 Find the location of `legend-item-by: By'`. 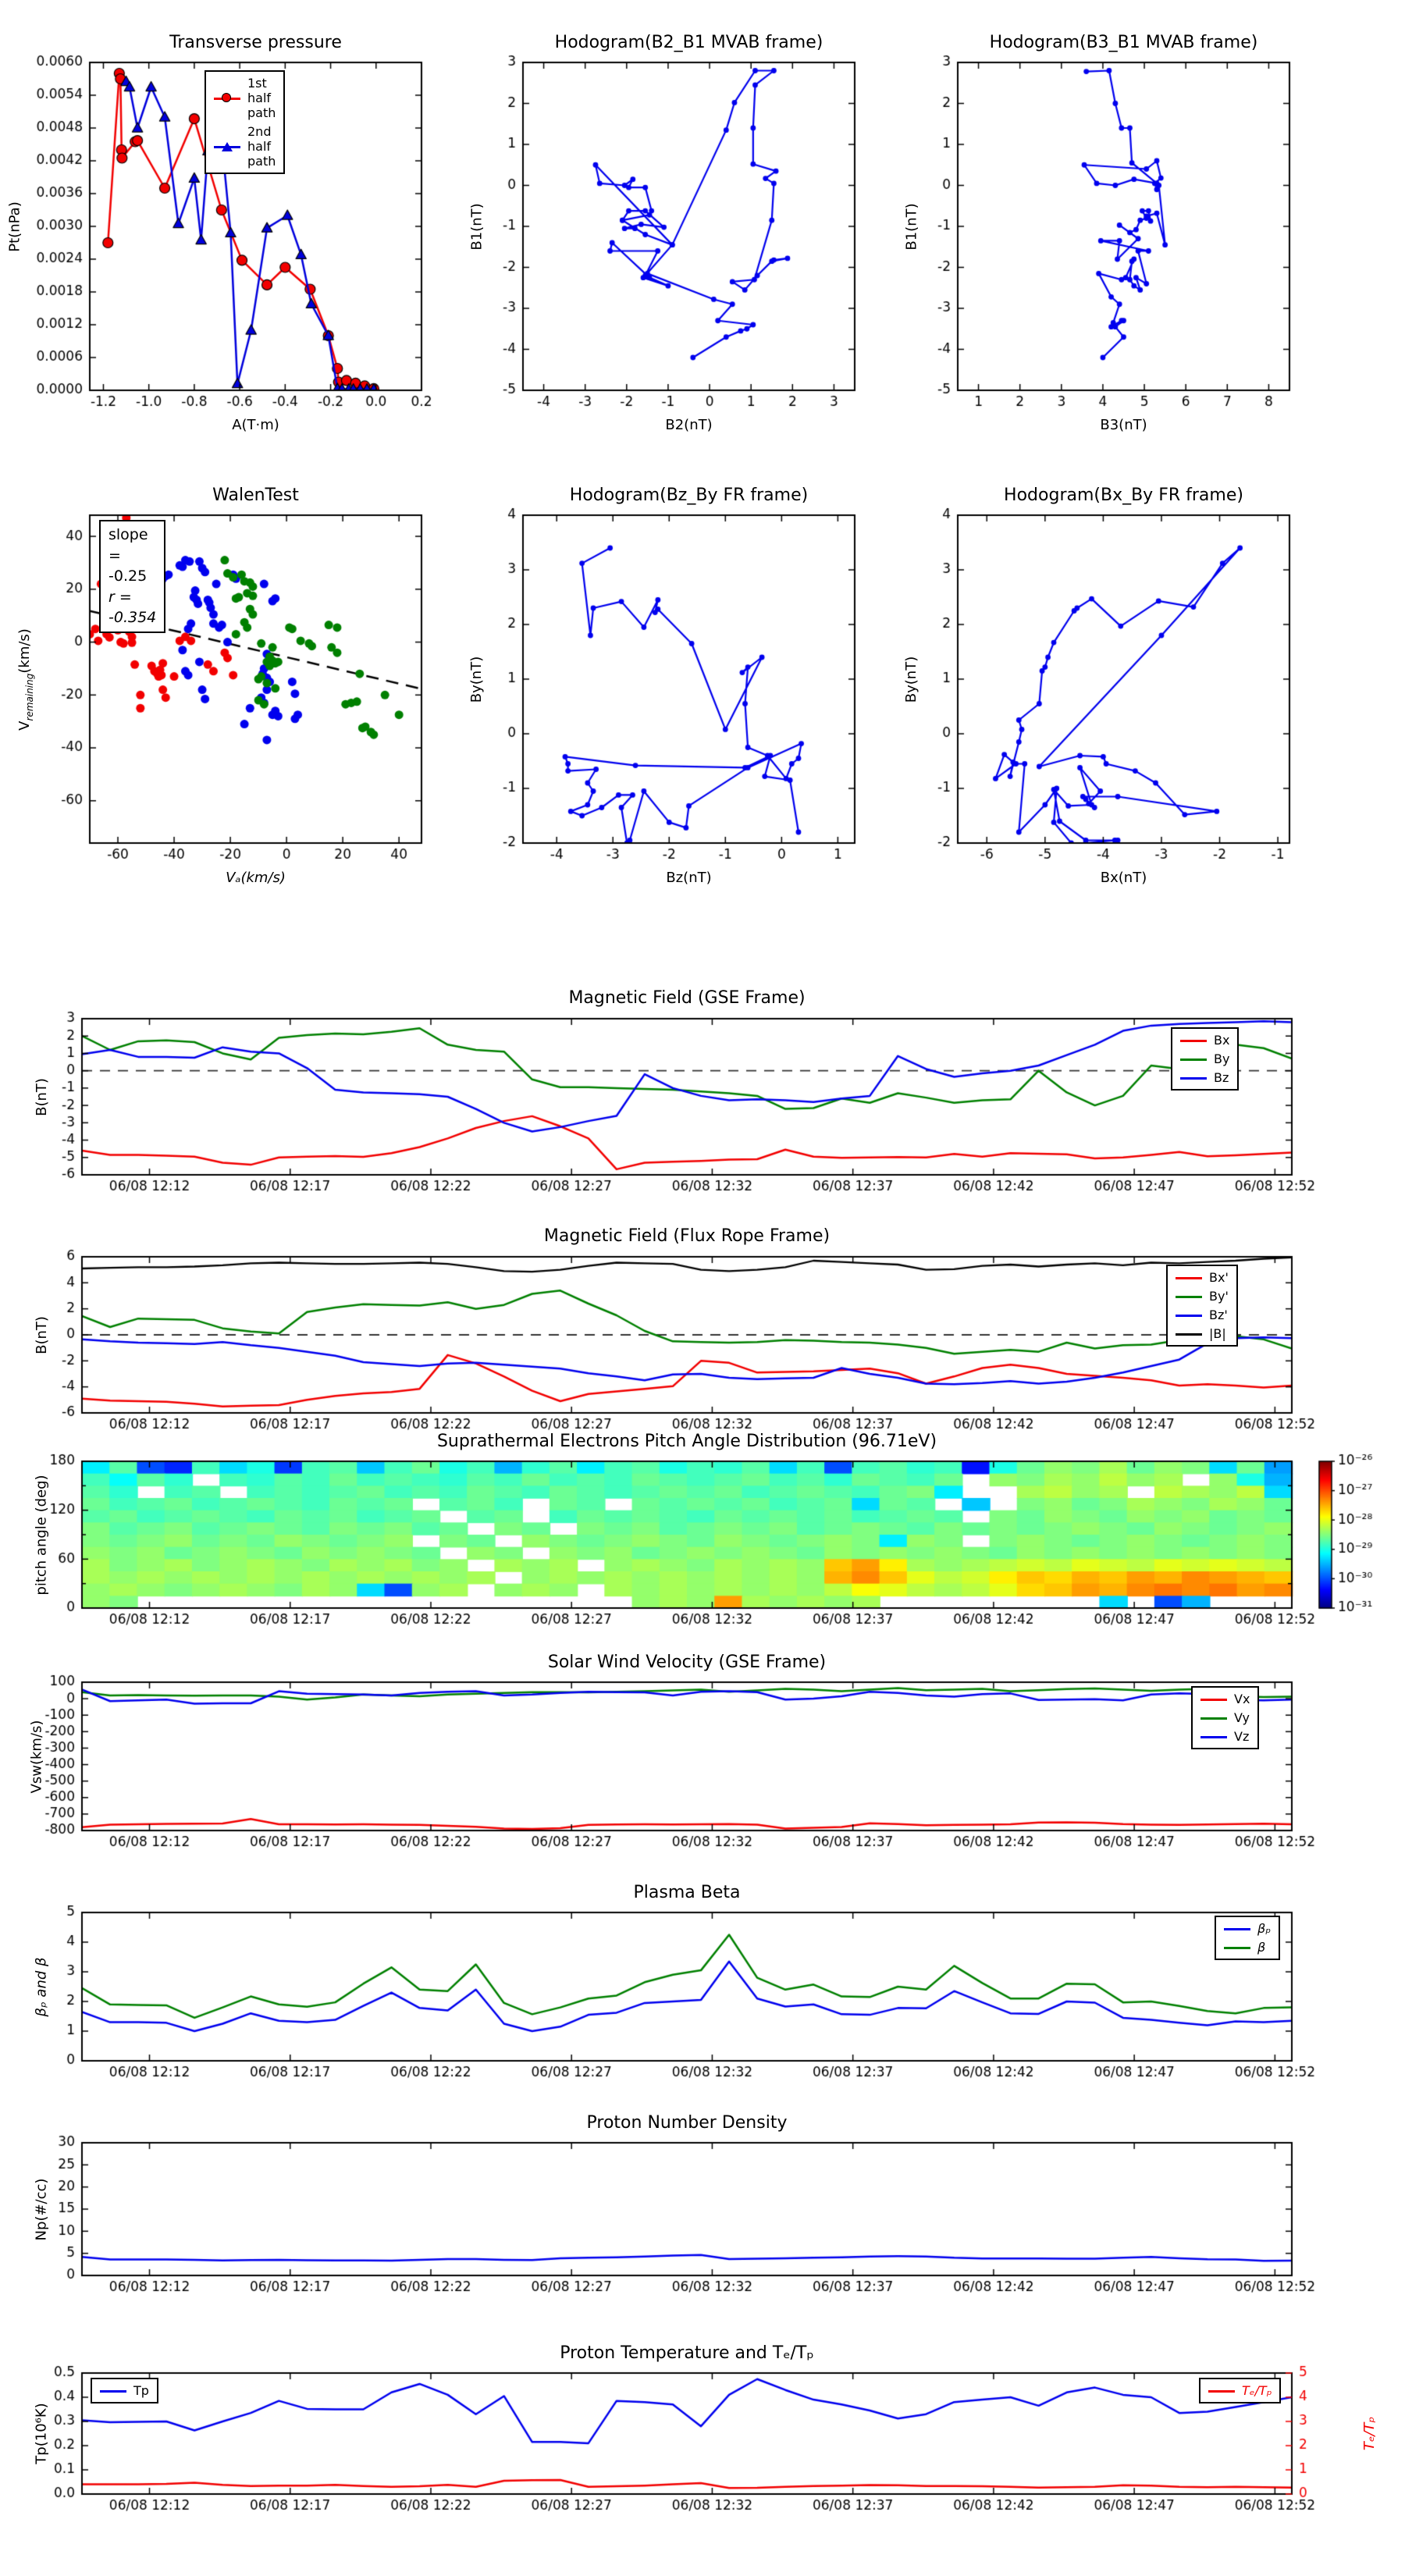

legend-item-by: By' is located at coordinates (1203, 1296).